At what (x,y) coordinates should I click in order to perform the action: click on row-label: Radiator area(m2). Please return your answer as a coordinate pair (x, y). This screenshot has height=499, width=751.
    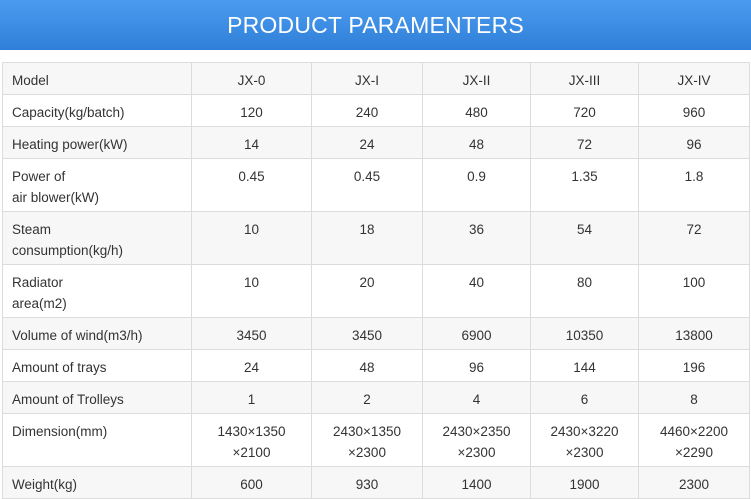
    Looking at the image, I should click on (97, 291).